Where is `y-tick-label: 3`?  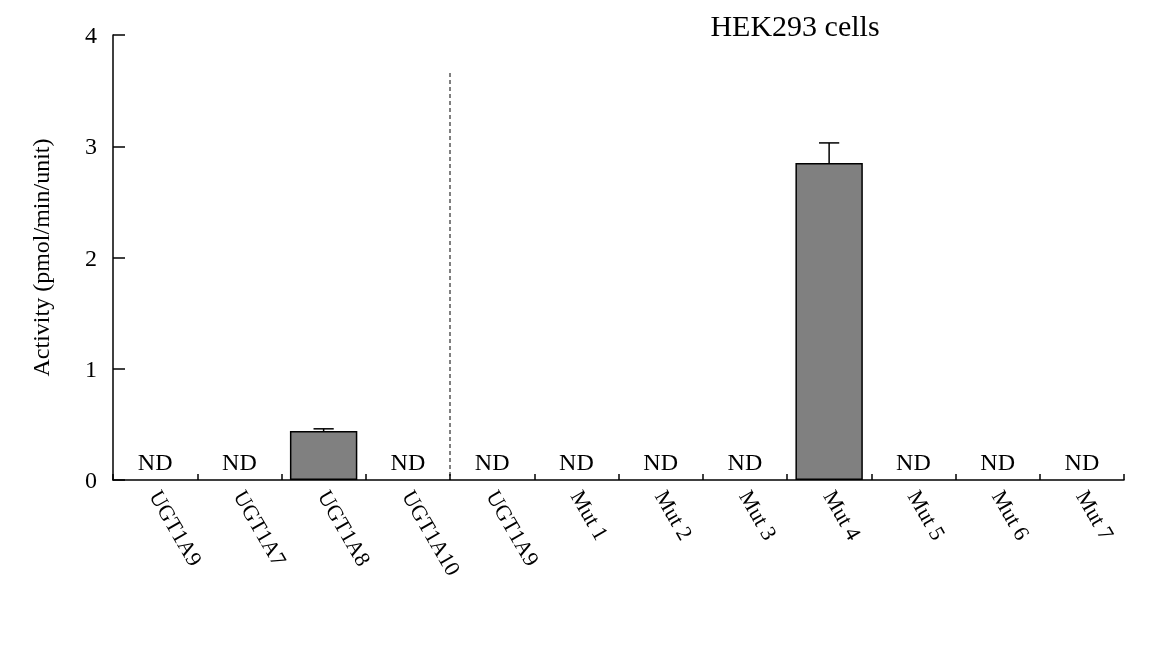
y-tick-label: 3 is located at coordinates (91, 146).